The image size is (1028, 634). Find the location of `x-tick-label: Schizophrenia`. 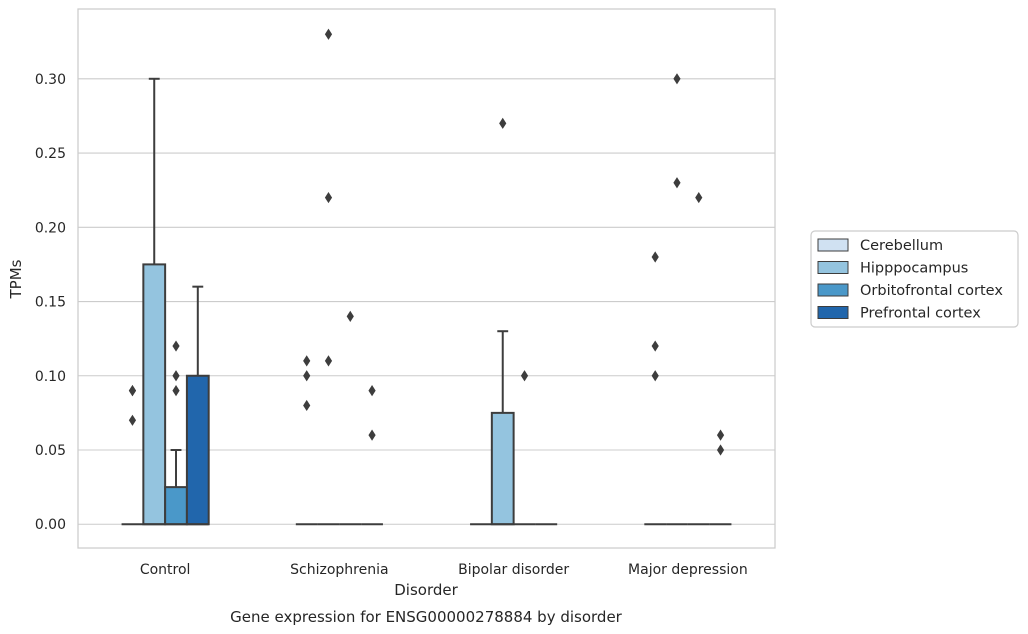

x-tick-label: Schizophrenia is located at coordinates (339, 570).